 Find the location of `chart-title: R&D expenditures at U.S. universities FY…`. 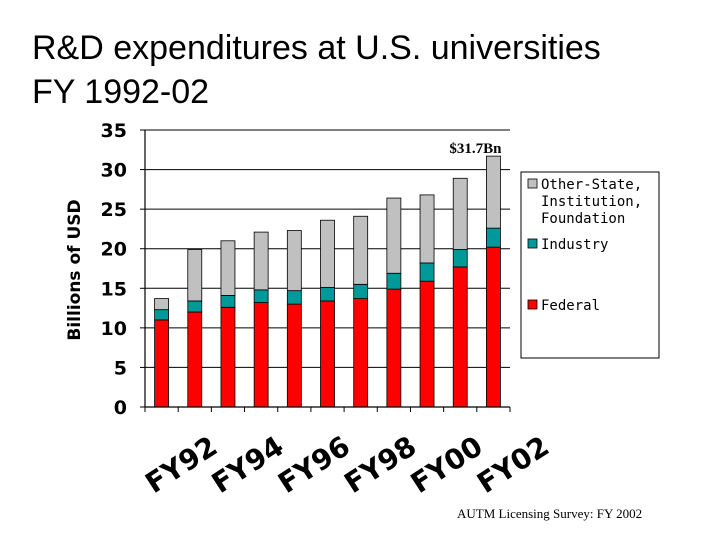

chart-title: R&D expenditures at U.S. universities FY… is located at coordinates (316, 70).